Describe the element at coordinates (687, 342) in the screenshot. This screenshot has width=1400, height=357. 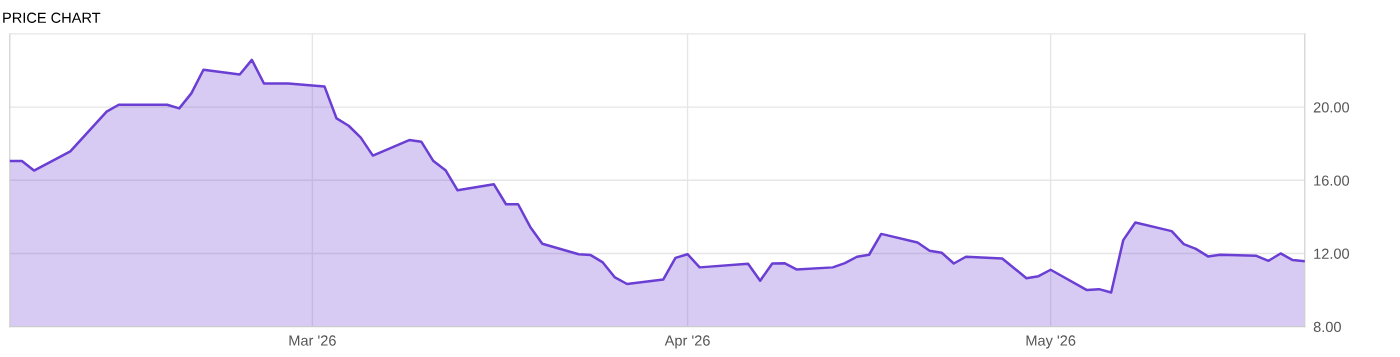
I see `x-tick-label: Apr '26` at that location.